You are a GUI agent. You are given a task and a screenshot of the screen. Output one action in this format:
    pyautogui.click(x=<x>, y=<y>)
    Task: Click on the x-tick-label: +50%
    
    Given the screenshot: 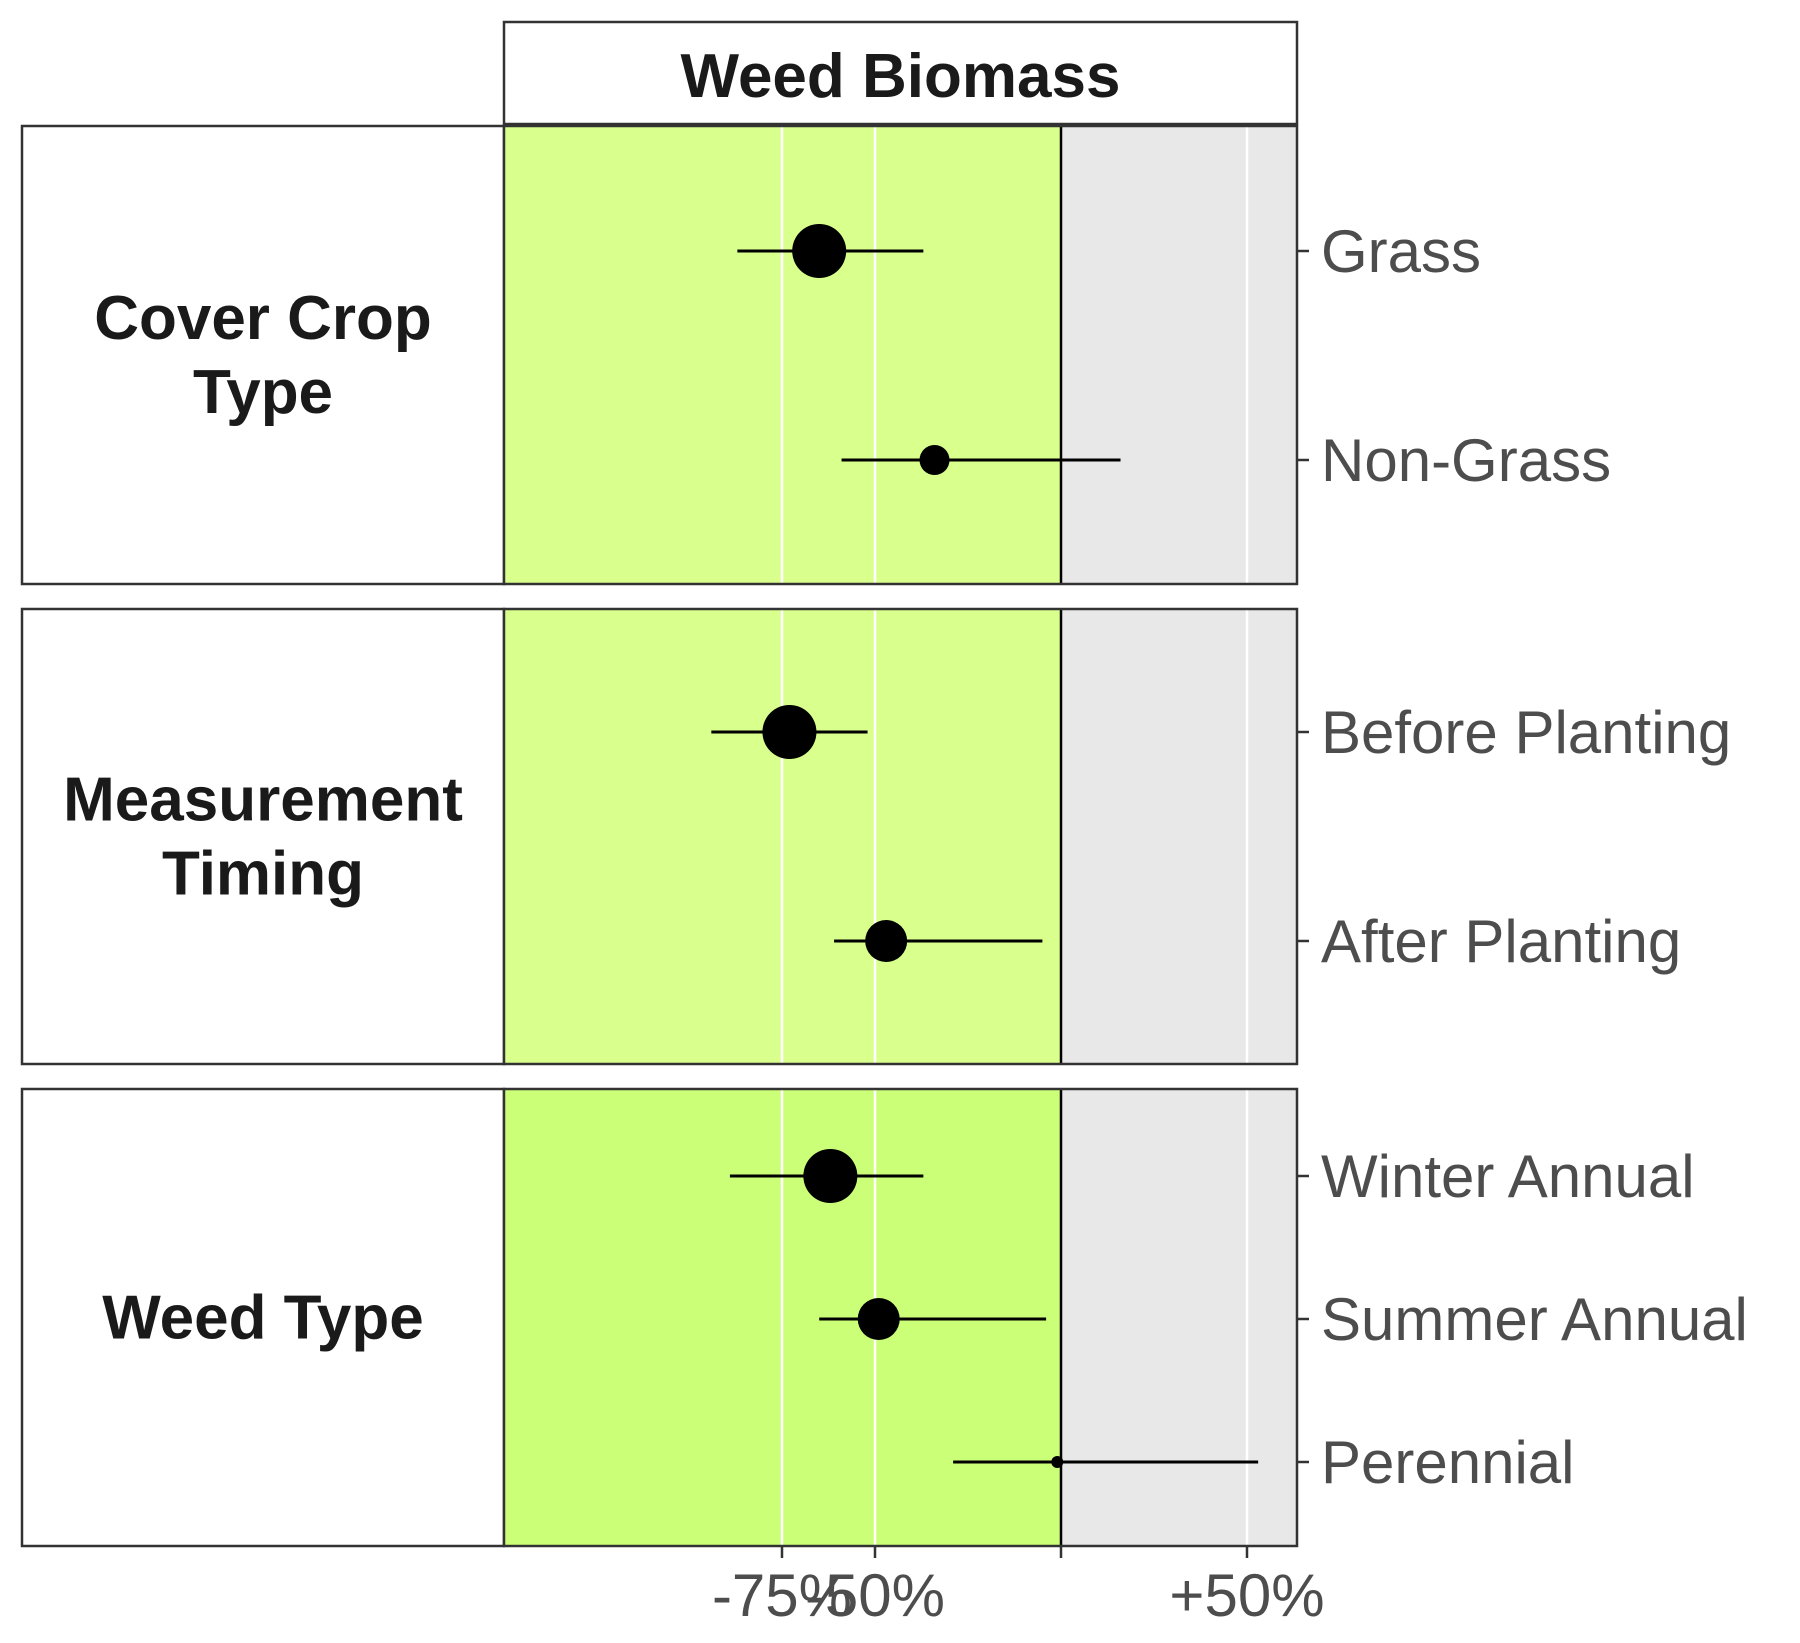 What is the action you would take?
    pyautogui.click(x=1246, y=1595)
    